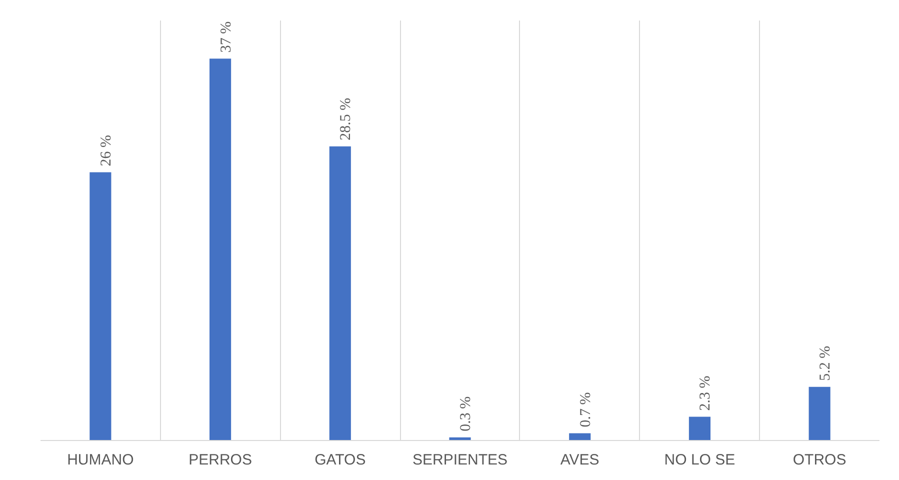 The height and width of the screenshot is (480, 899). Describe the element at coordinates (466, 414) in the screenshot. I see `data-label: 0.3 %` at that location.